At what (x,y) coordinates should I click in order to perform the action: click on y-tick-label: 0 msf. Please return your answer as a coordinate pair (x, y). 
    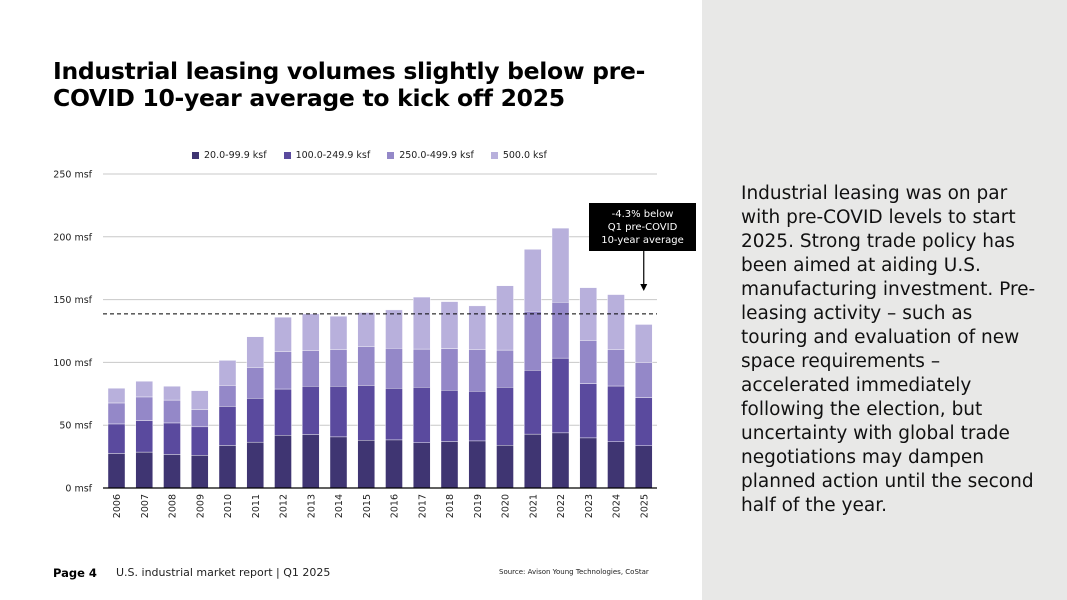
    Looking at the image, I should click on (78, 489).